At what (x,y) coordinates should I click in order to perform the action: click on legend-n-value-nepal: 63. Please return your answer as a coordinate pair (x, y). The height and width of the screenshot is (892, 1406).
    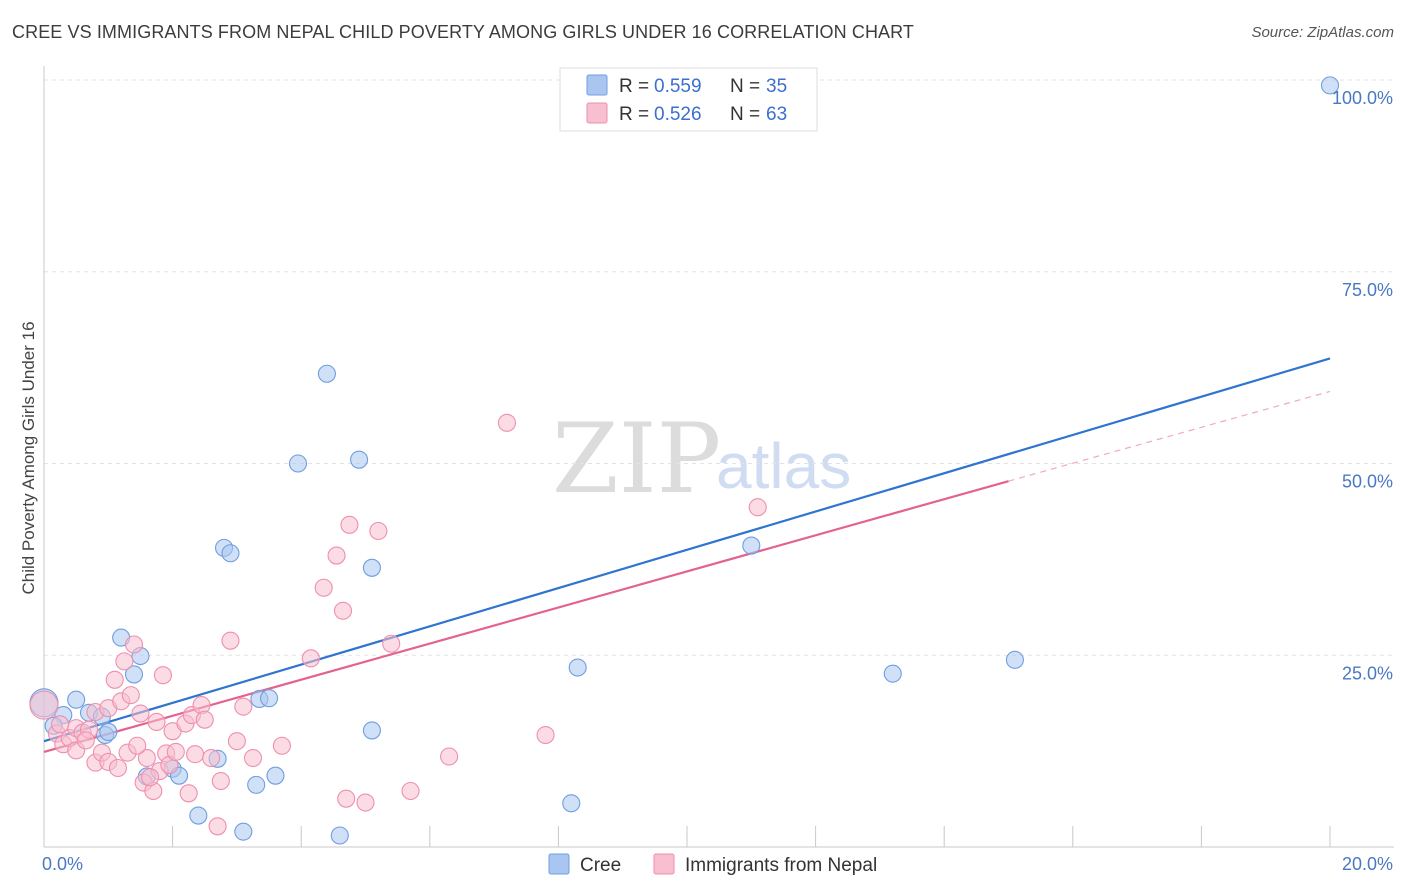
    Looking at the image, I should click on (776, 114).